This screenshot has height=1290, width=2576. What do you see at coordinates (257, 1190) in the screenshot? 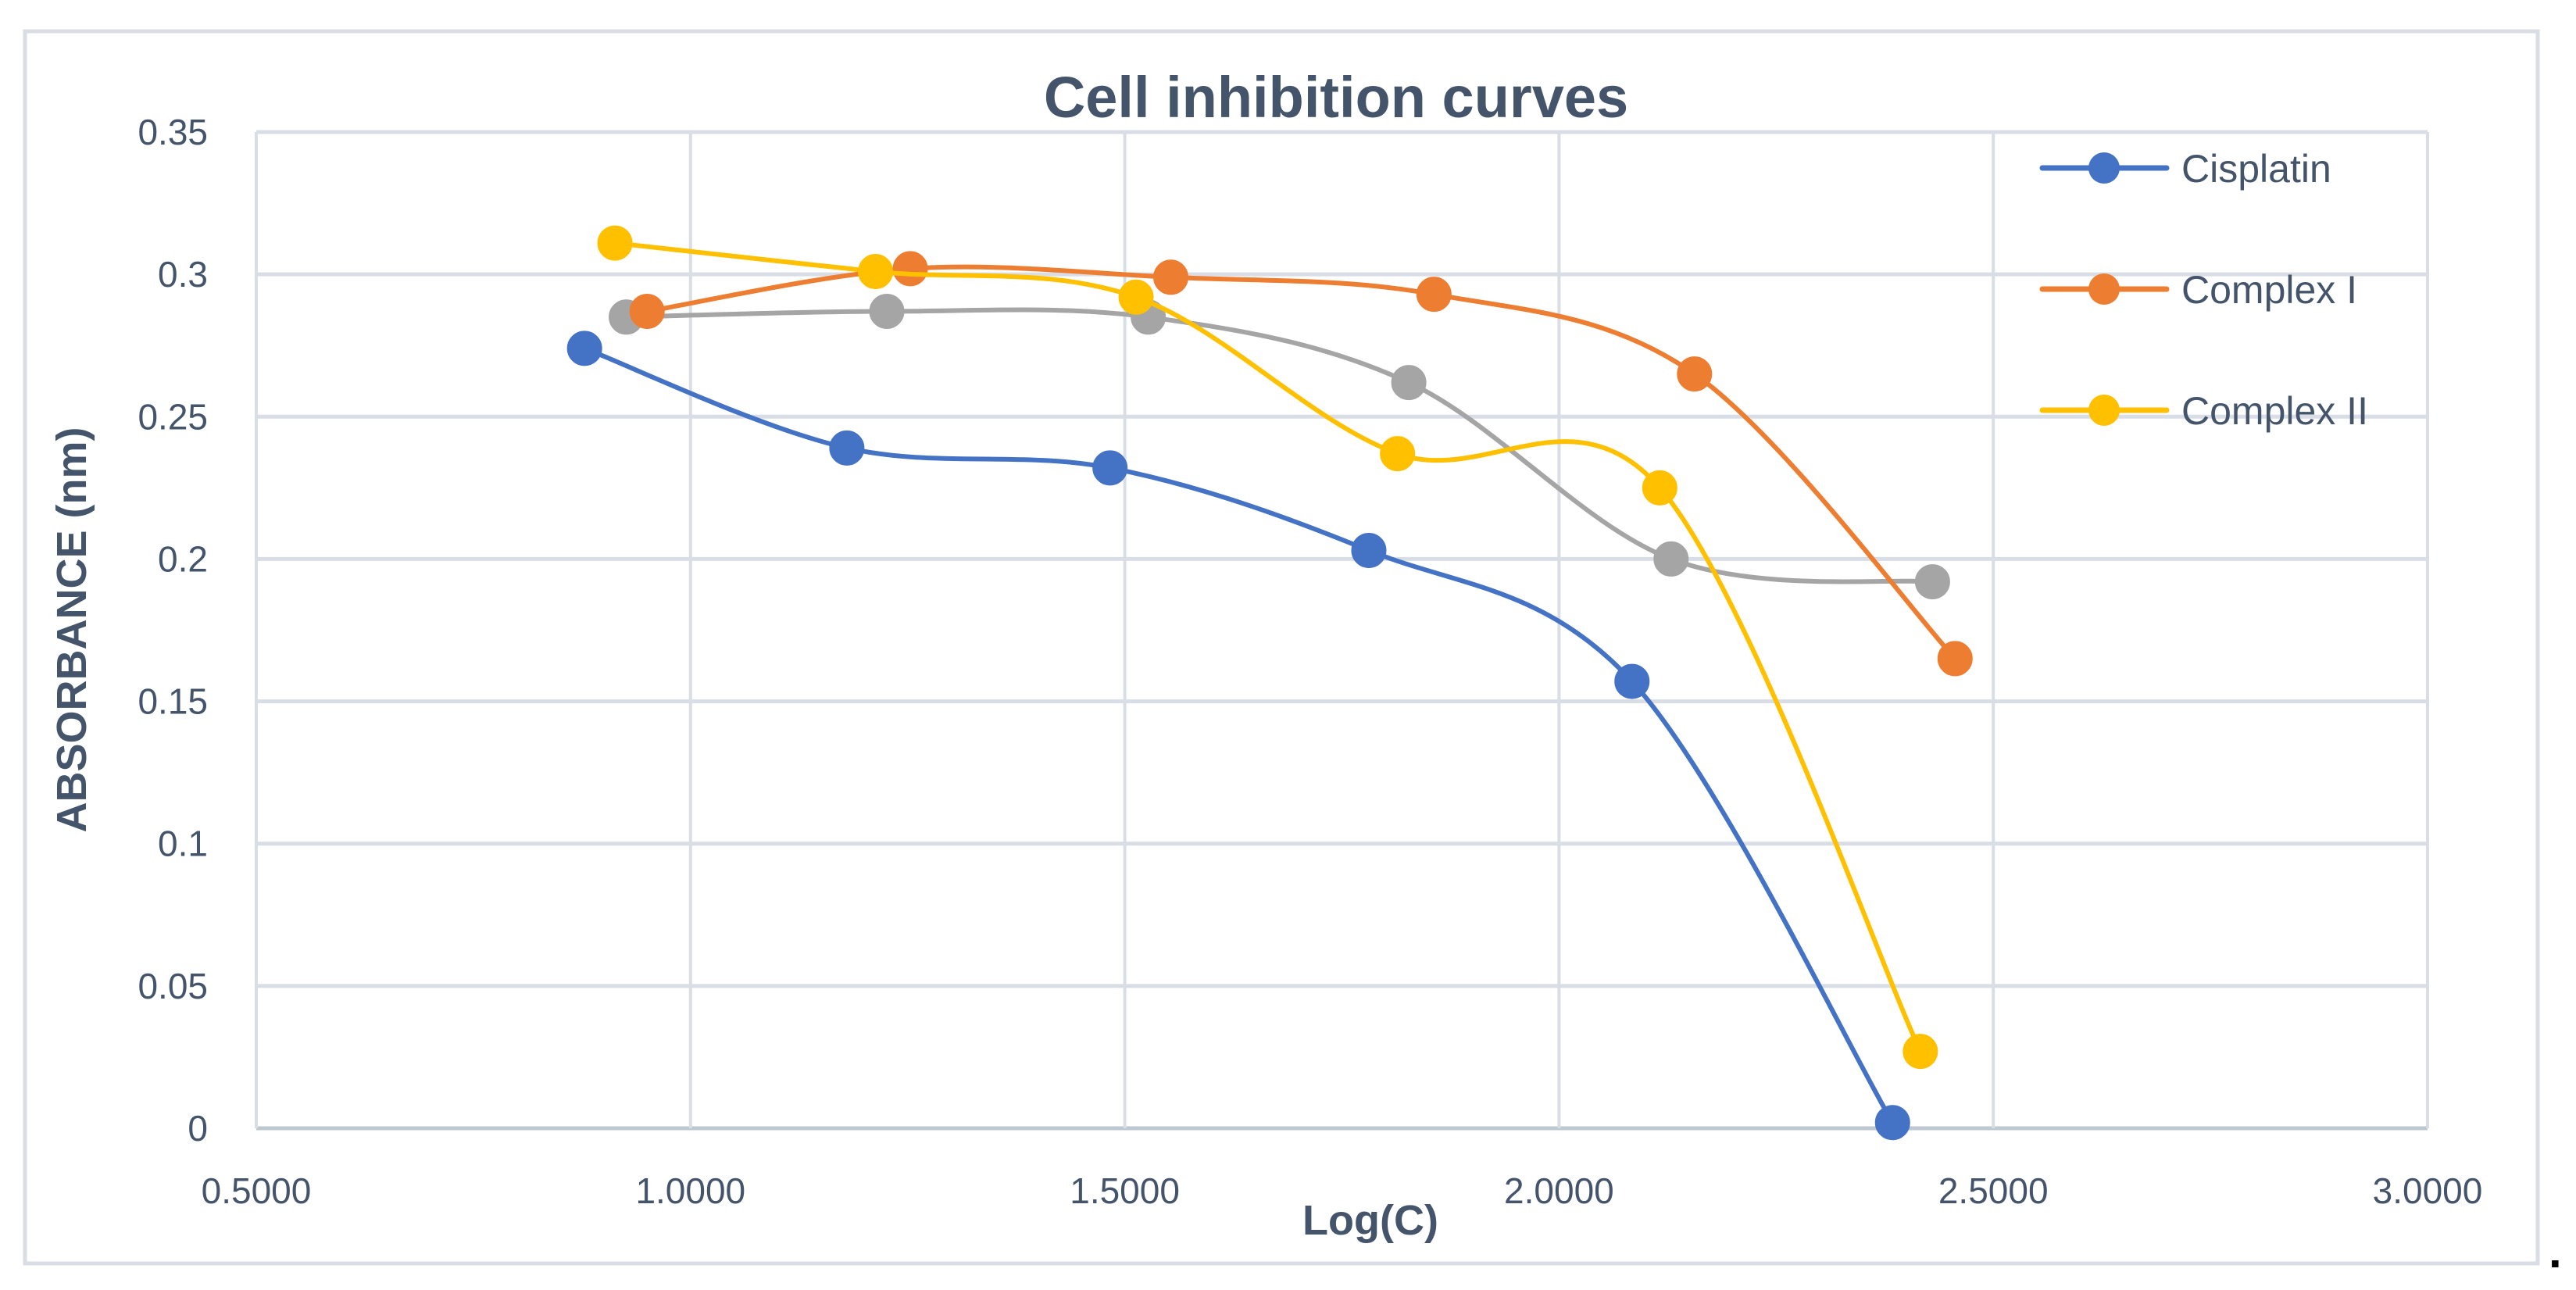
I see `x-tick-label: 0.5000` at bounding box center [257, 1190].